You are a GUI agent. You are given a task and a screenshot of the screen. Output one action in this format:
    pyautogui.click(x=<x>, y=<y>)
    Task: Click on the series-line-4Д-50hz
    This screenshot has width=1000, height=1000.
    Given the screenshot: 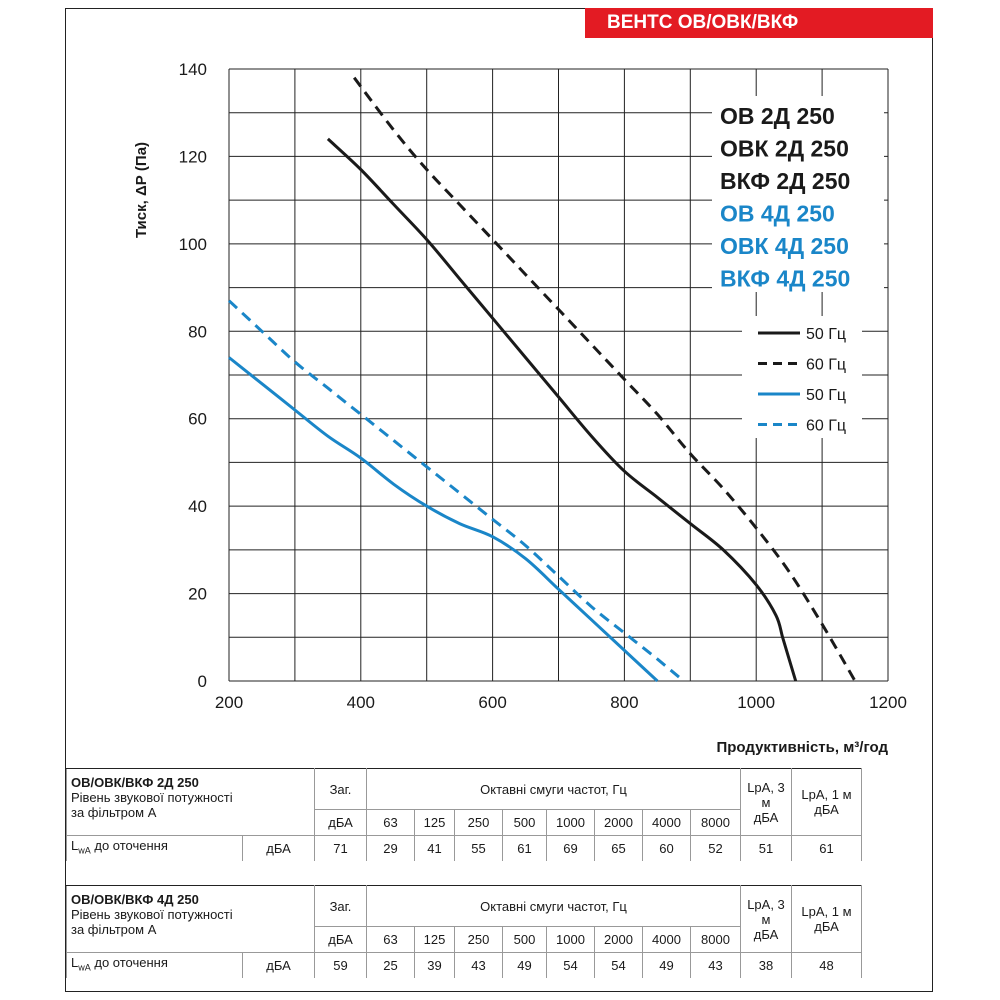 What is the action you would take?
    pyautogui.click(x=443, y=519)
    